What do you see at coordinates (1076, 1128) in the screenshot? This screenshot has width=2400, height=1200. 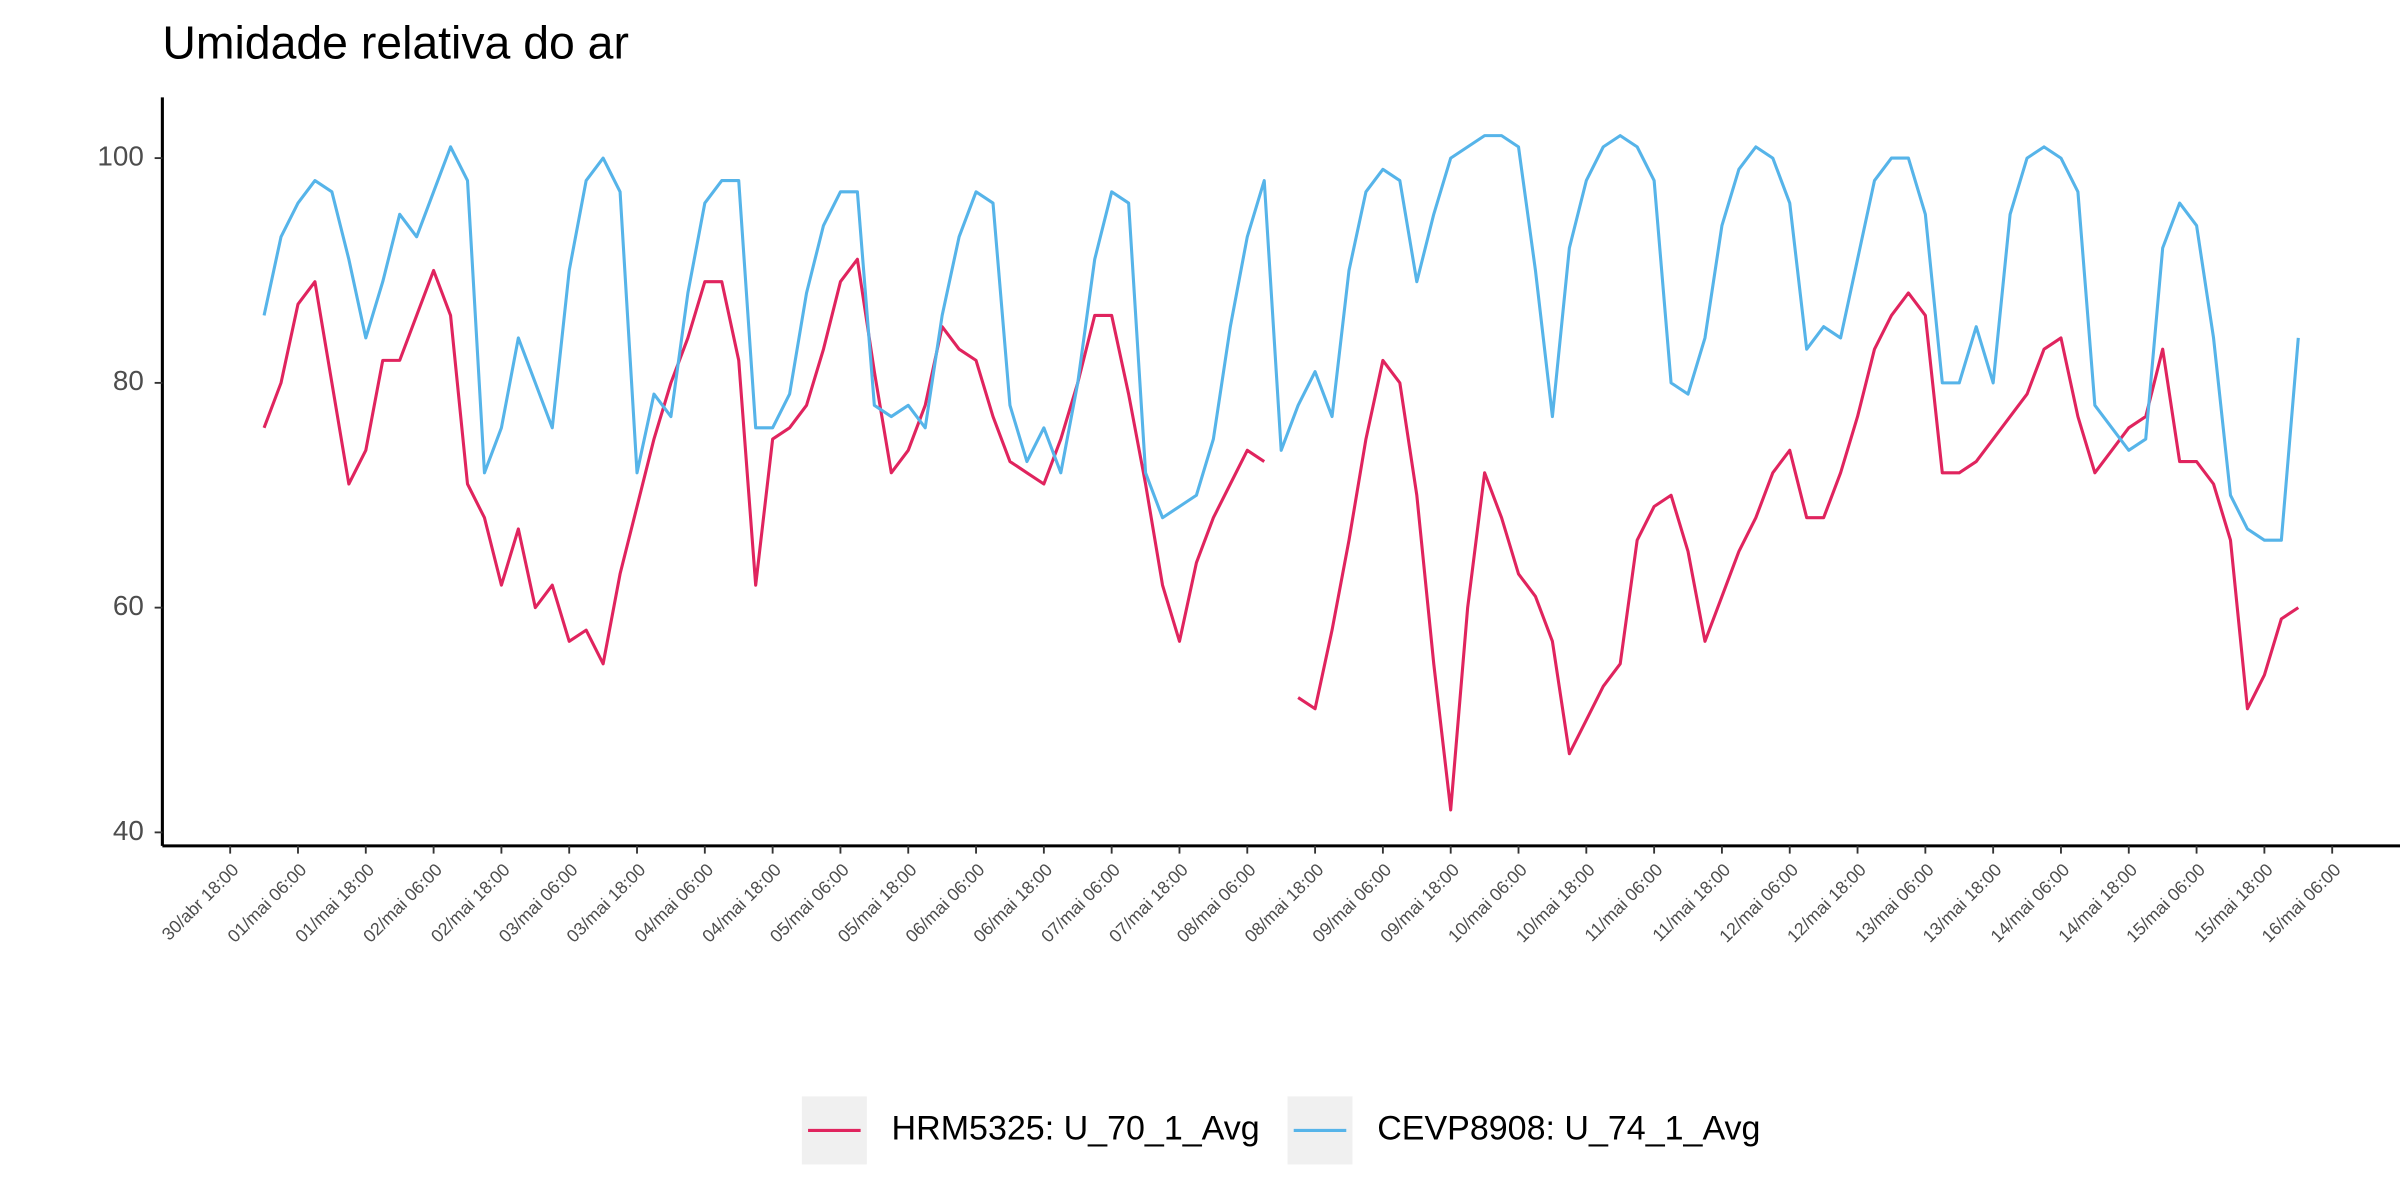 I see `legend-label: HRM5325: U_70_1_Avg` at bounding box center [1076, 1128].